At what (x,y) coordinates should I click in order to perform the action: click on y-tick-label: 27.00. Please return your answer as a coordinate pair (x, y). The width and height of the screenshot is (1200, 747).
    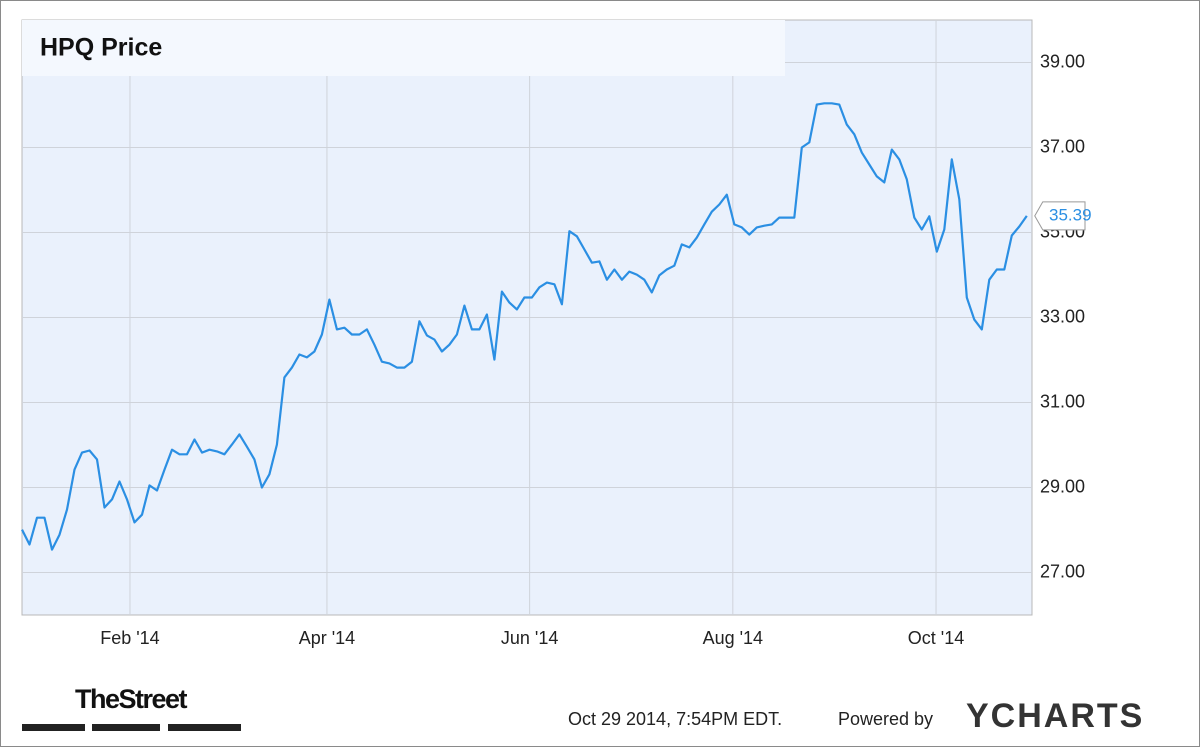
    Looking at the image, I should click on (1062, 571).